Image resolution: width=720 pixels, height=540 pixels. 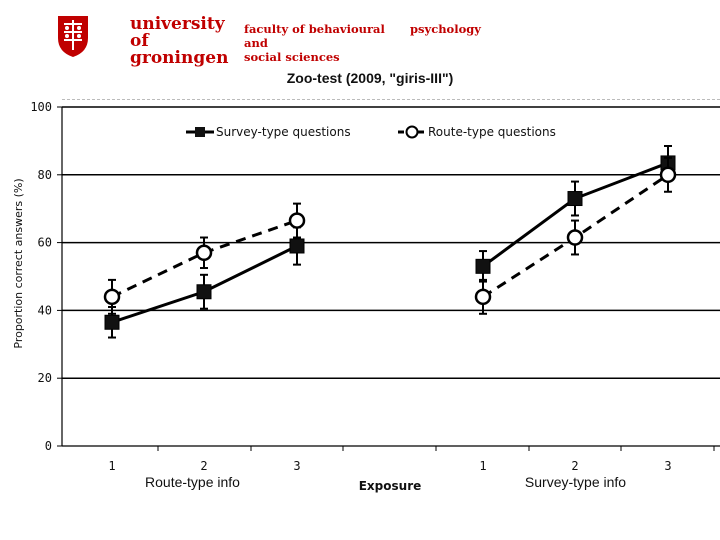 I want to click on y-tick-label: 40, so click(x=45, y=310).